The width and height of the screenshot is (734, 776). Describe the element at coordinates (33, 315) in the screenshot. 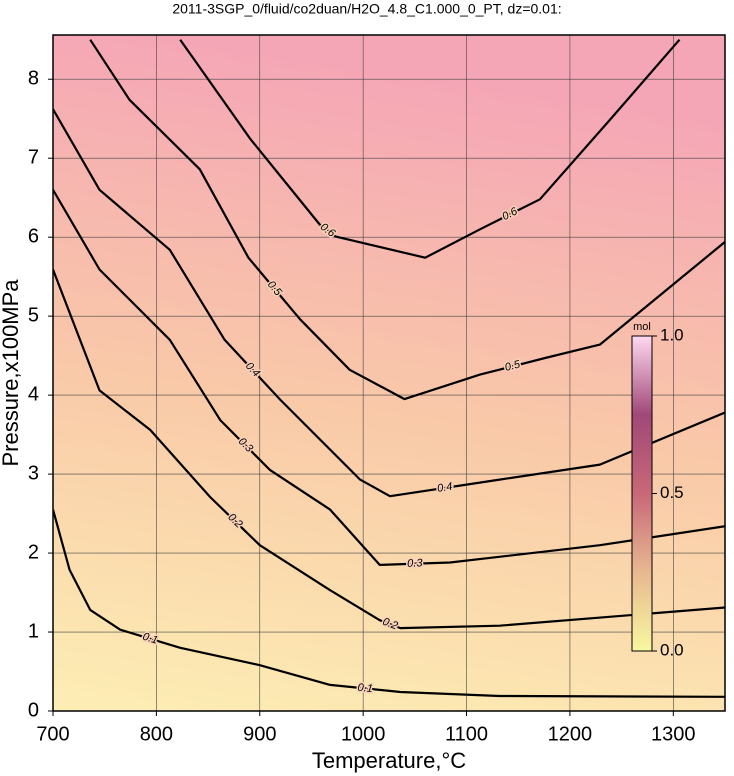

I see `y-tick-label: 5` at that location.